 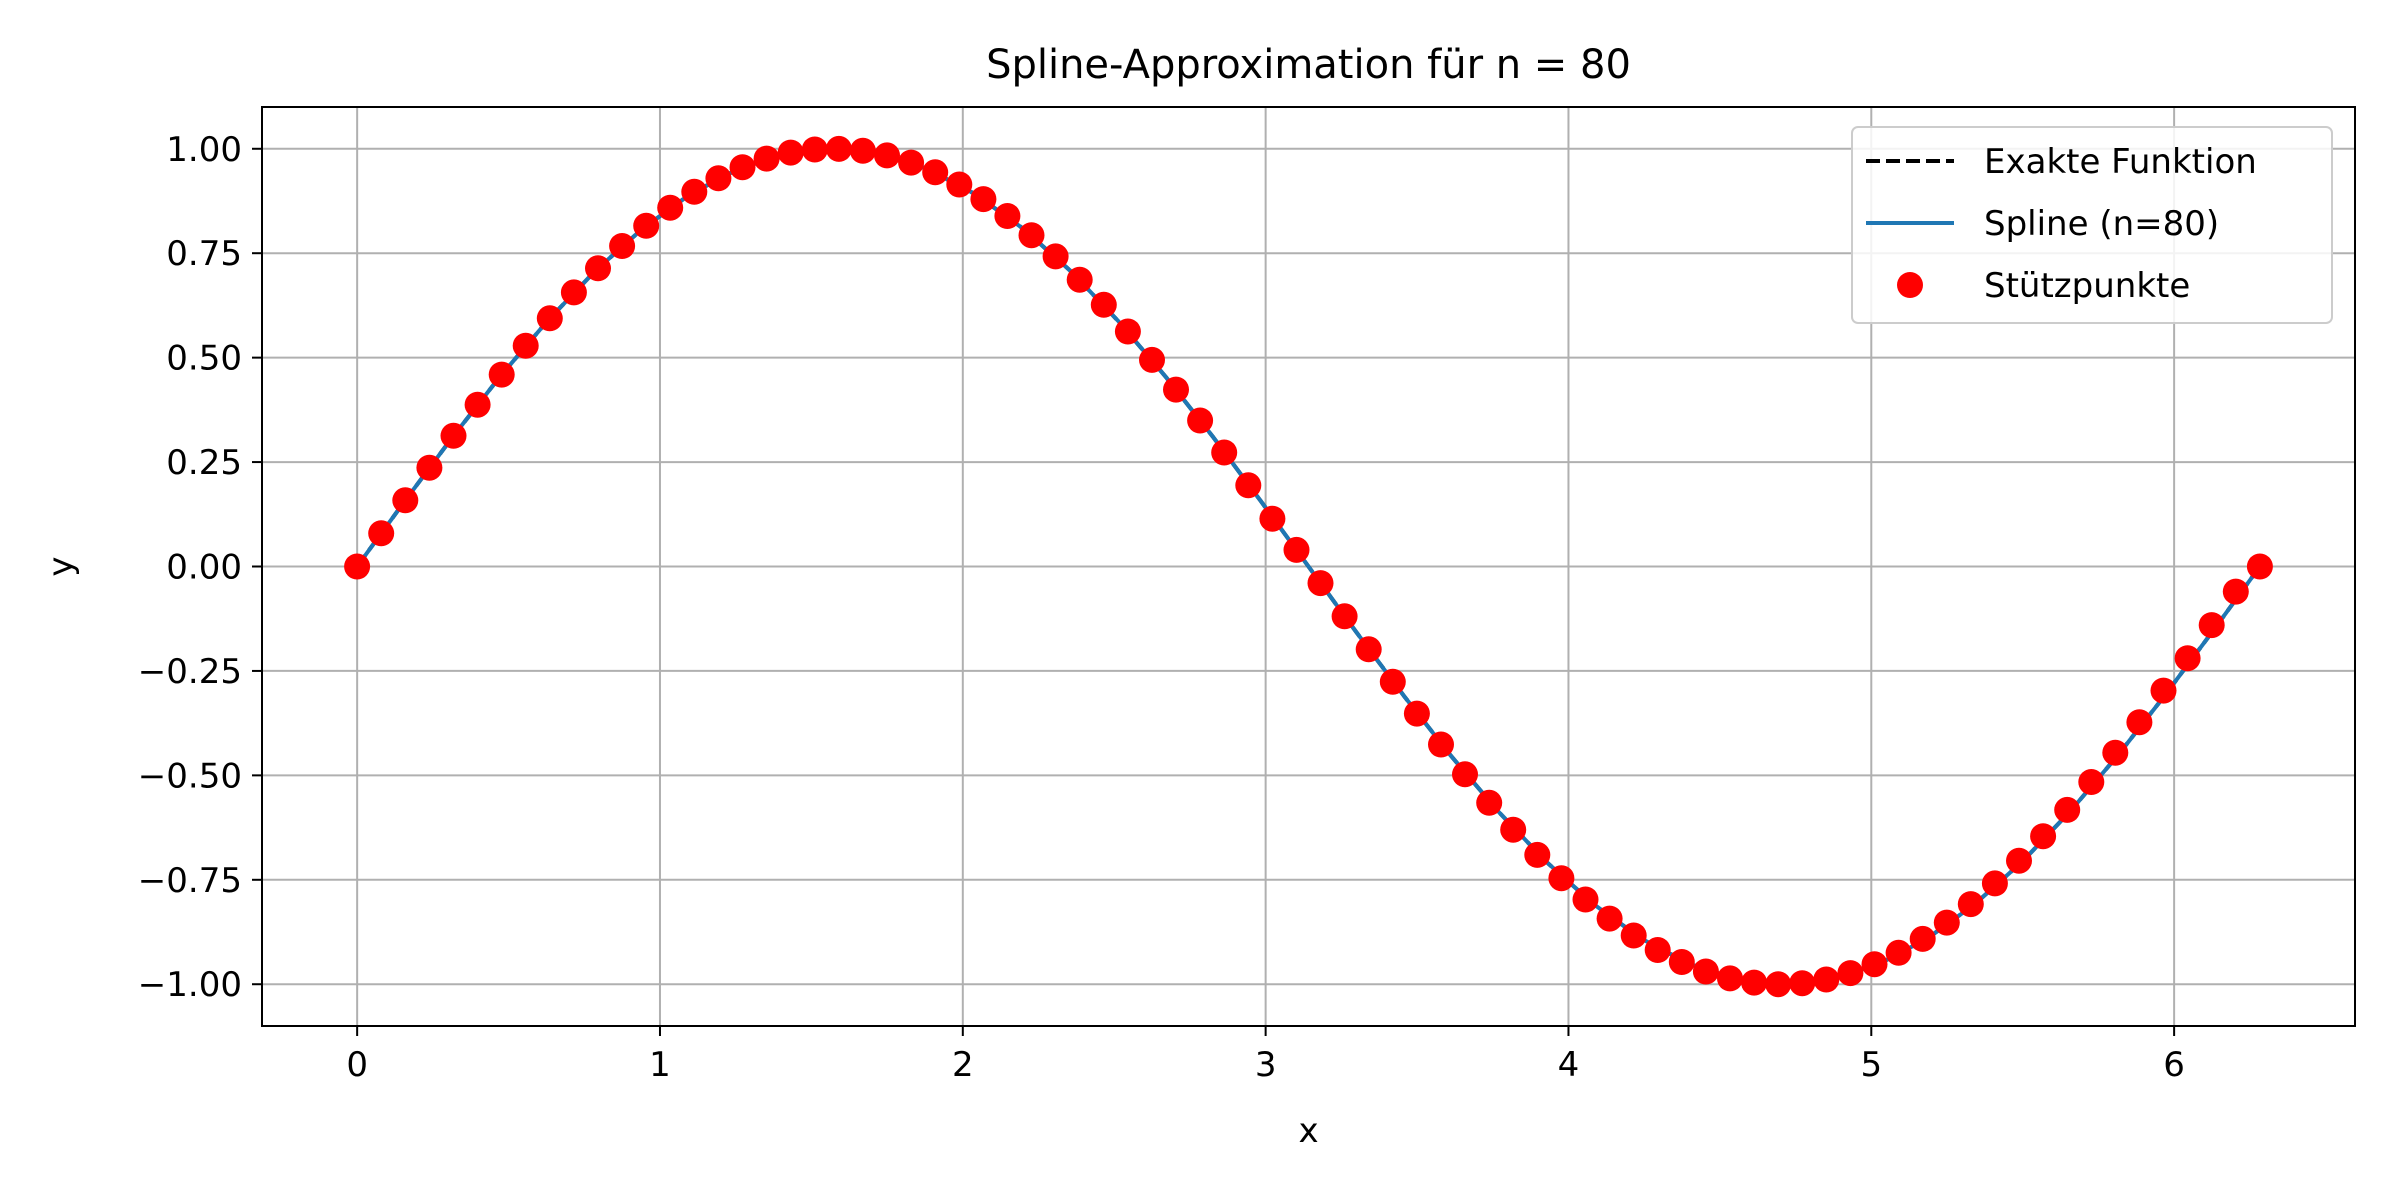 I want to click on y-tick-label: 0.25, so click(x=204, y=463).